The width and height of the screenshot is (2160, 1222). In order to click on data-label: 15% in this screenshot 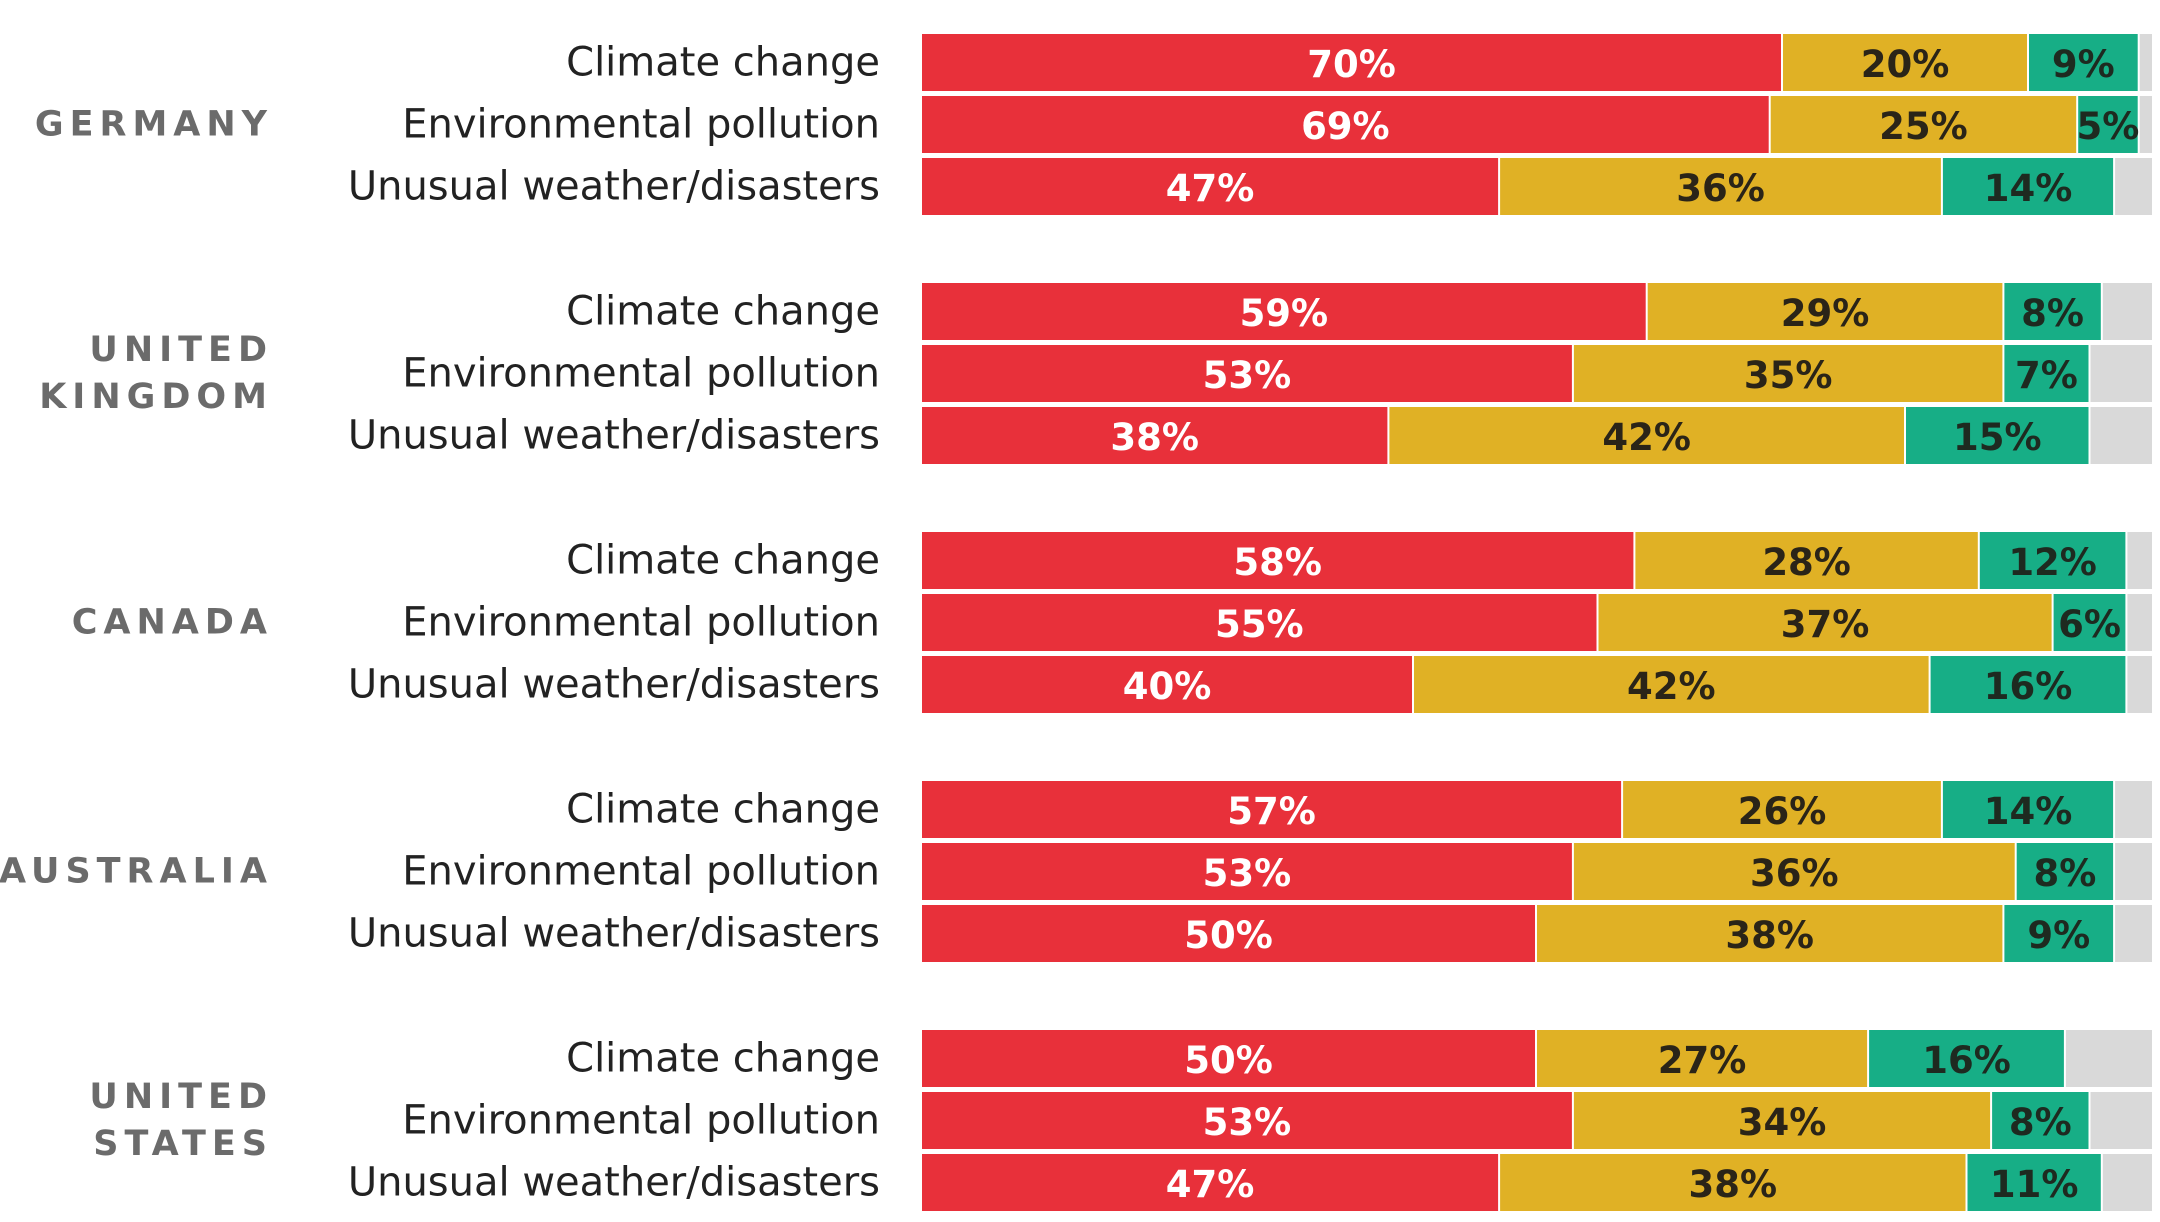, I will do `click(1997, 437)`.